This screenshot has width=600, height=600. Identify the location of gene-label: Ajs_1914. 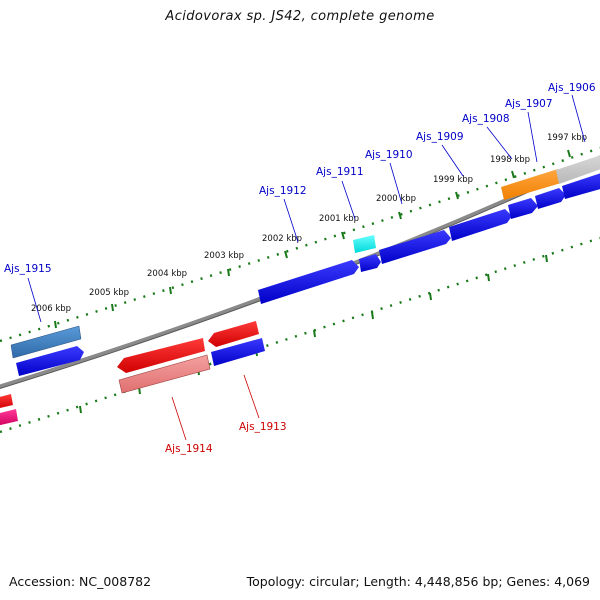
(189, 449).